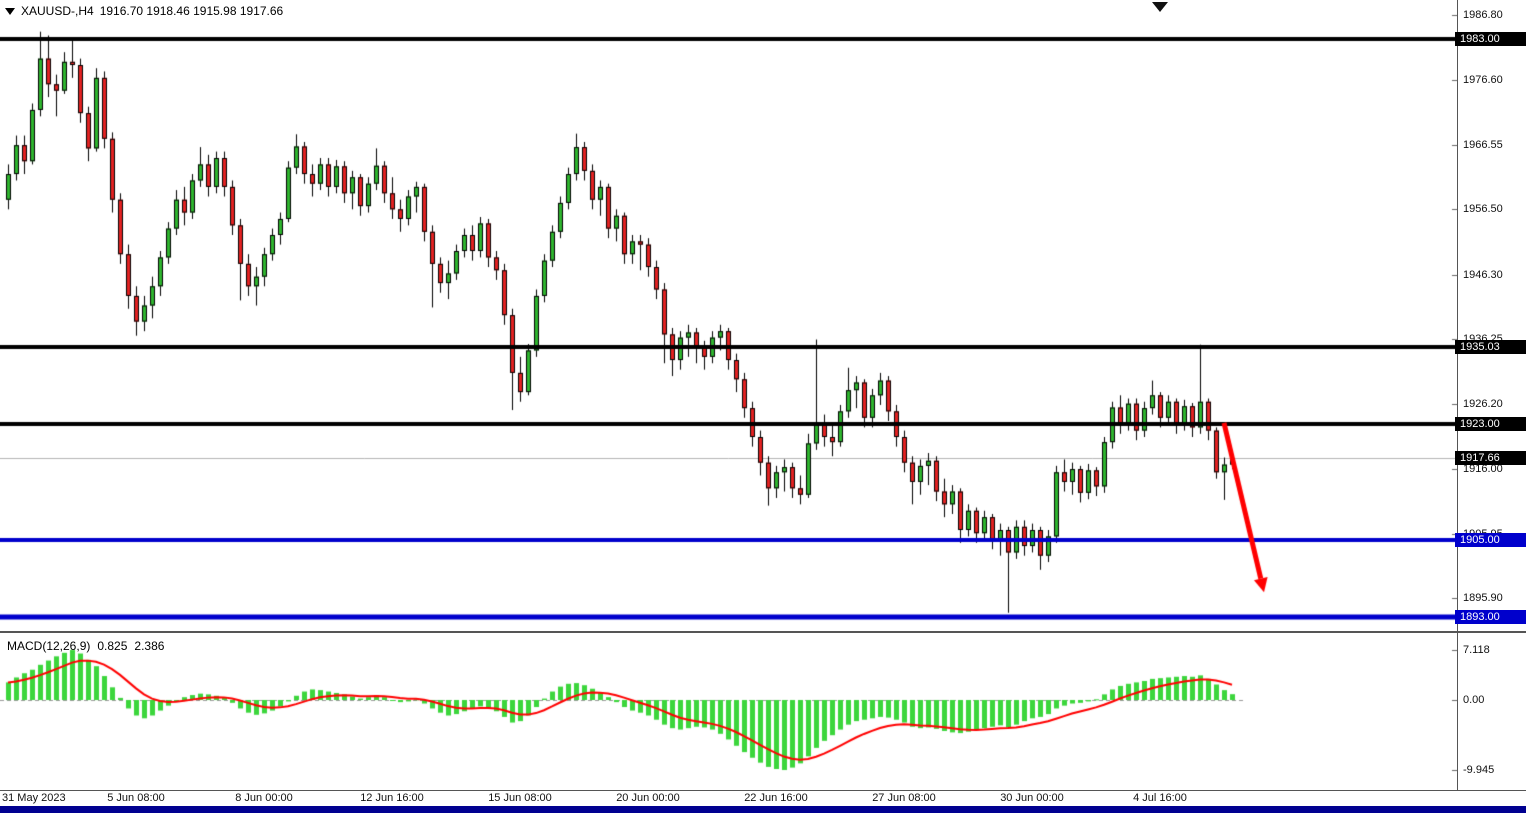  What do you see at coordinates (392, 798) in the screenshot?
I see `time-label: 12 Jun 16:00` at bounding box center [392, 798].